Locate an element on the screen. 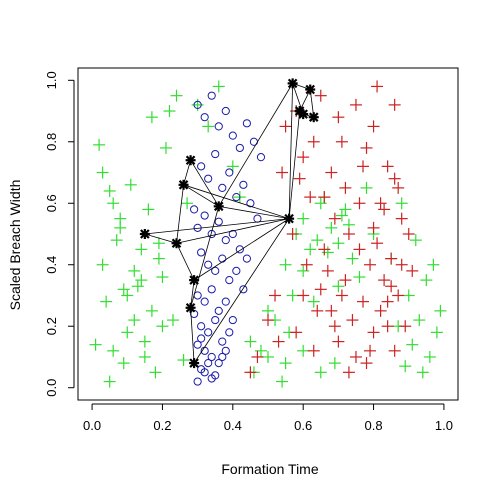 Image resolution: width=500 pixels, height=500 pixels. y-axis-label: Scaled Breach Width is located at coordinates (15, 245).